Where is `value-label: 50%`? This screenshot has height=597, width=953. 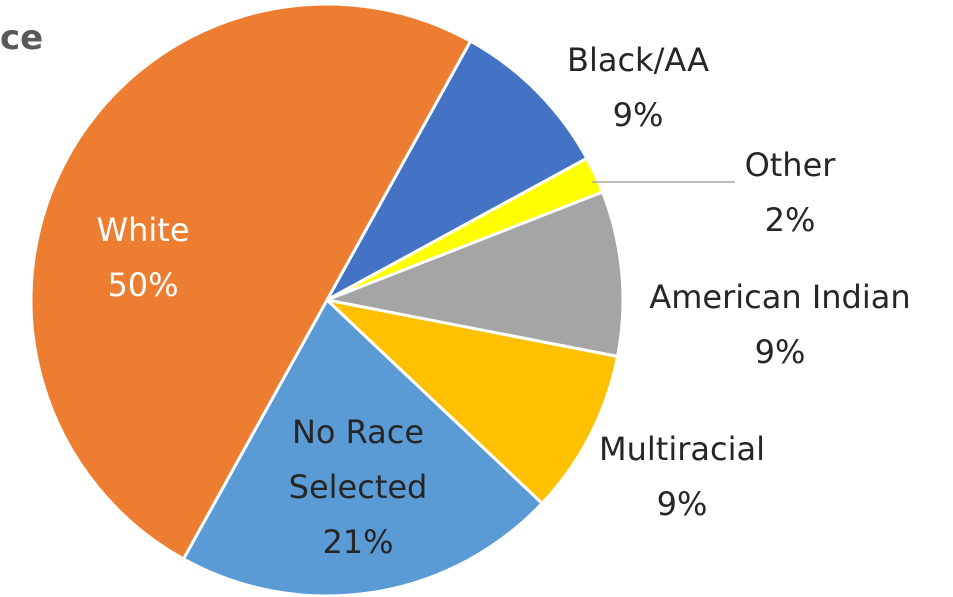
value-label: 50% is located at coordinates (143, 285).